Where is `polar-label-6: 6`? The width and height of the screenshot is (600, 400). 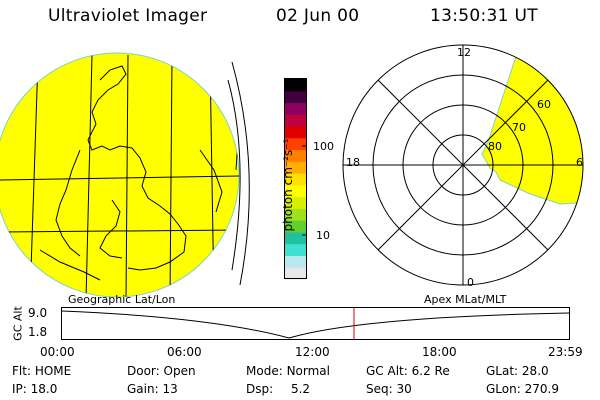 polar-label-6: 6 is located at coordinates (579, 162).